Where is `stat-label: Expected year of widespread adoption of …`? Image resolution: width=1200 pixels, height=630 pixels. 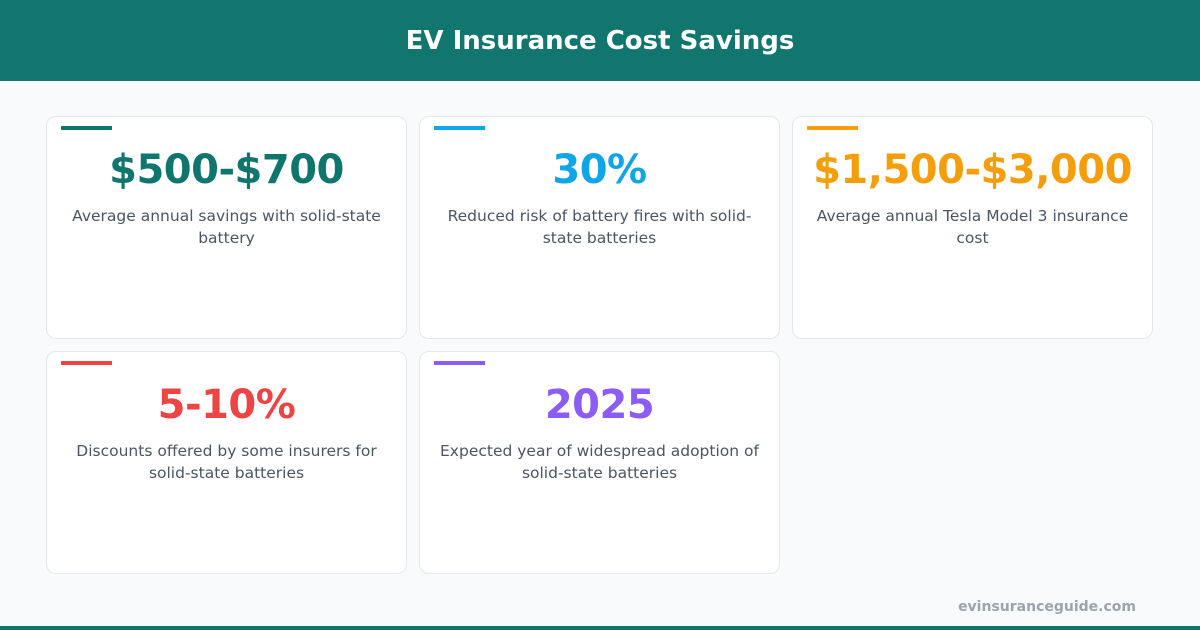
stat-label: Expected year of widespread adoption of … is located at coordinates (599, 462).